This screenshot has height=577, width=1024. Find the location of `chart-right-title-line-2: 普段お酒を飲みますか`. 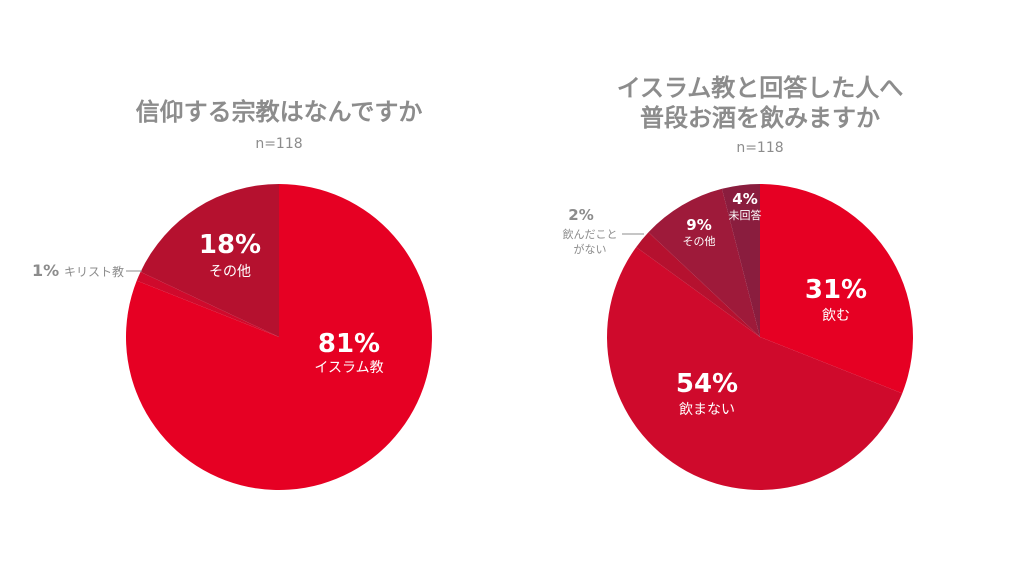

chart-right-title-line-2: 普段お酒を飲みますか is located at coordinates (760, 118).